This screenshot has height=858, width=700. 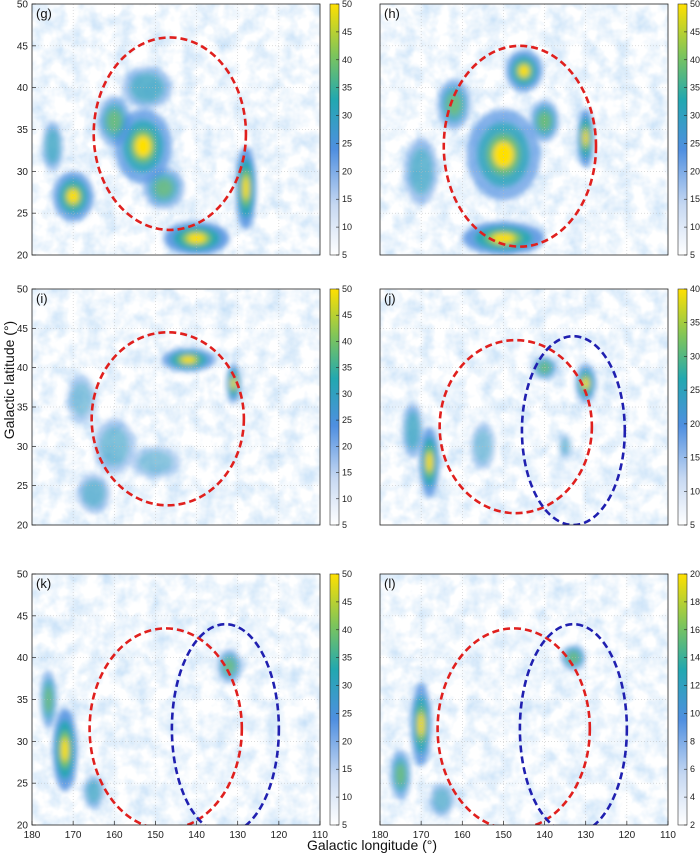 I want to click on x-tick-label: 120, so click(x=279, y=835).